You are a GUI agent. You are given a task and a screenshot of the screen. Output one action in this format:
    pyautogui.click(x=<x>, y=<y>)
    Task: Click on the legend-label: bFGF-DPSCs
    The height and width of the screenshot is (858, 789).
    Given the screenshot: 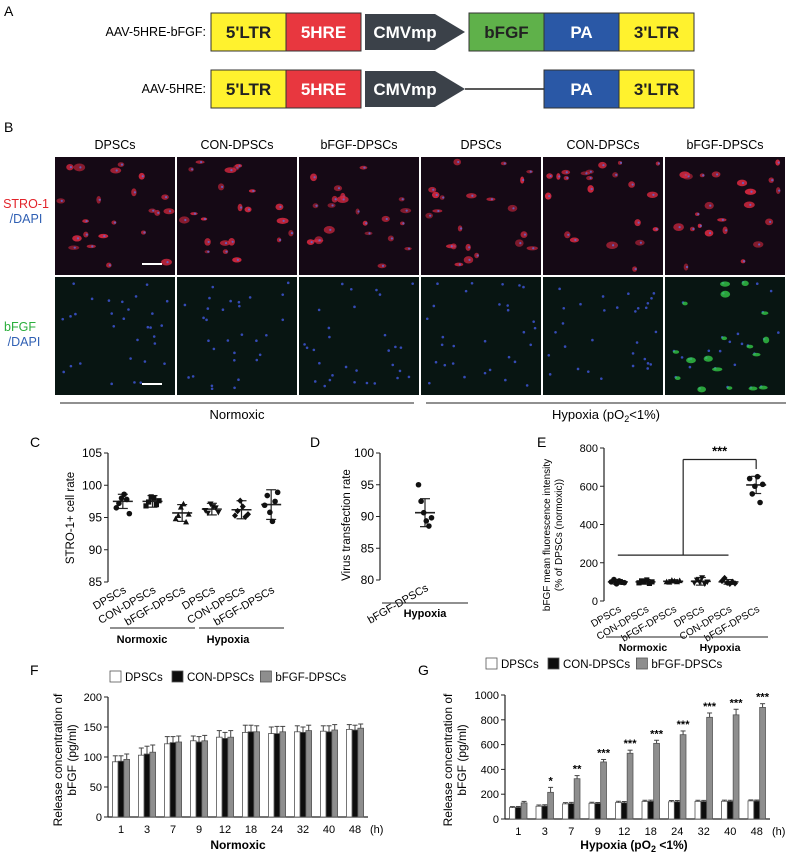 What is the action you would take?
    pyautogui.click(x=310, y=678)
    